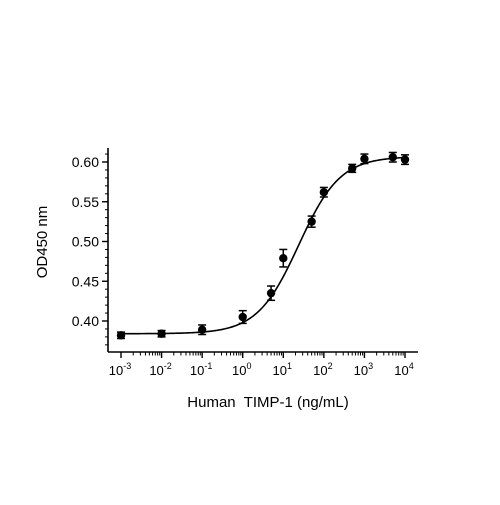 This screenshot has height=505, width=500. Describe the element at coordinates (322, 369) in the screenshot. I see `x-tick-label: 10²` at that location.